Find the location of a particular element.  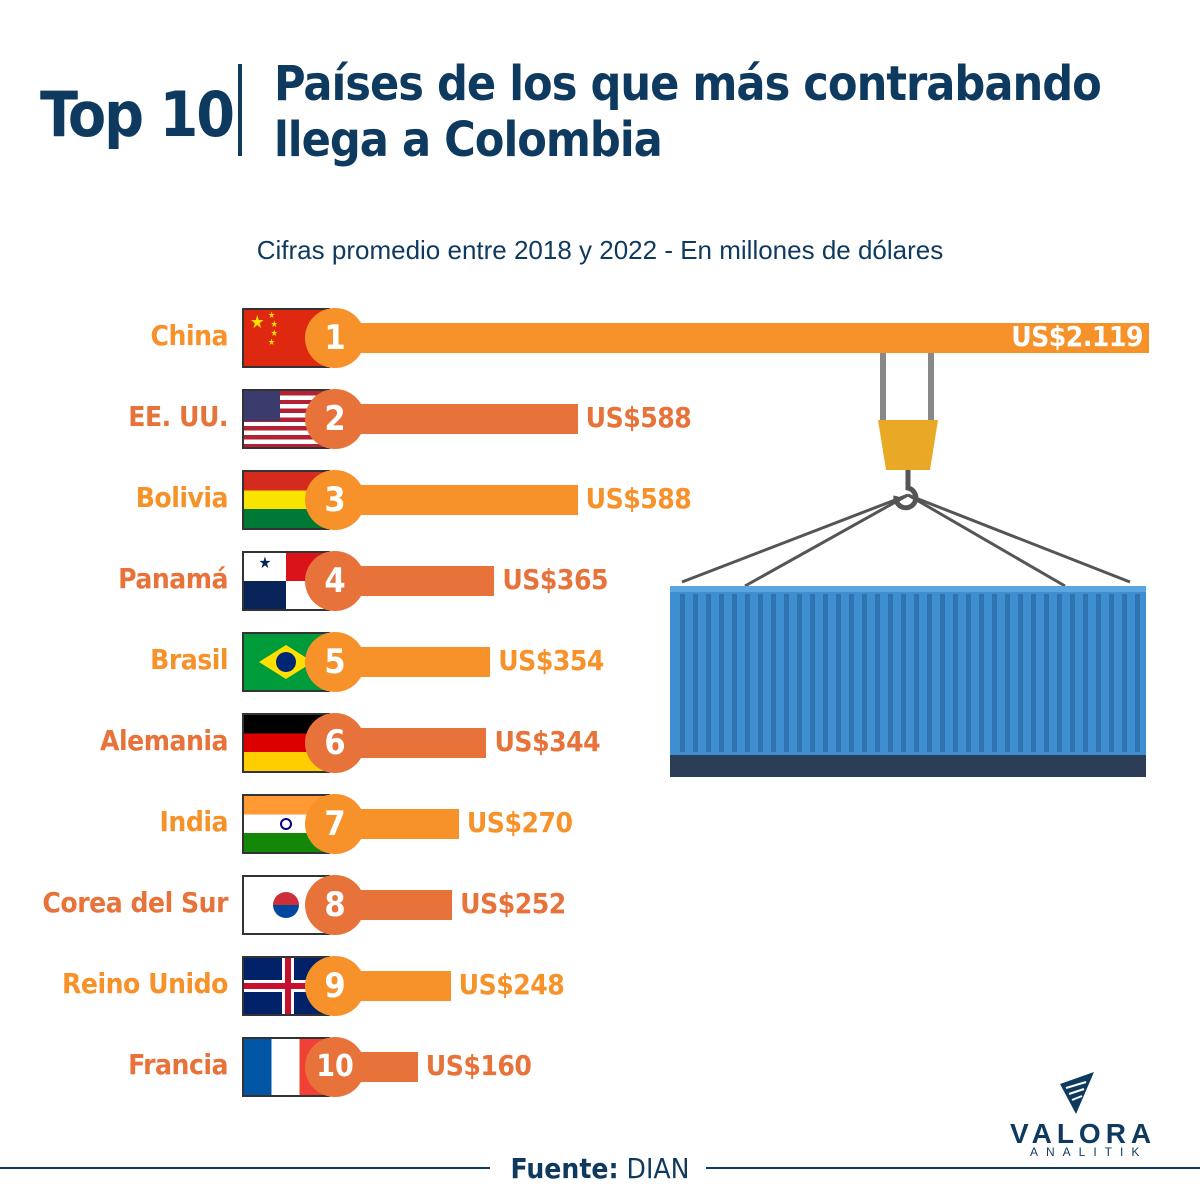

country-label: Reino Unido is located at coordinates (145, 983).